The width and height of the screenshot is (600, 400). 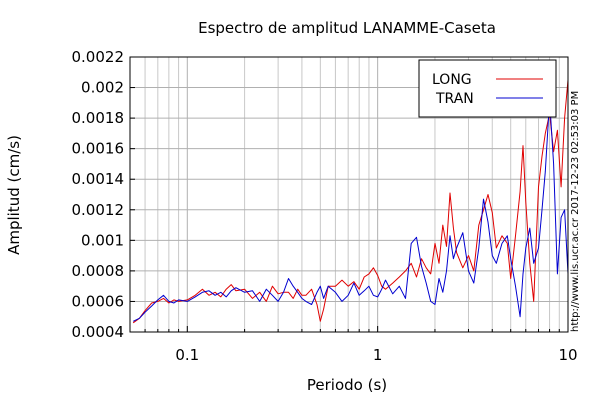 I want to click on y-tick-label: 0.0022, so click(x=98, y=57).